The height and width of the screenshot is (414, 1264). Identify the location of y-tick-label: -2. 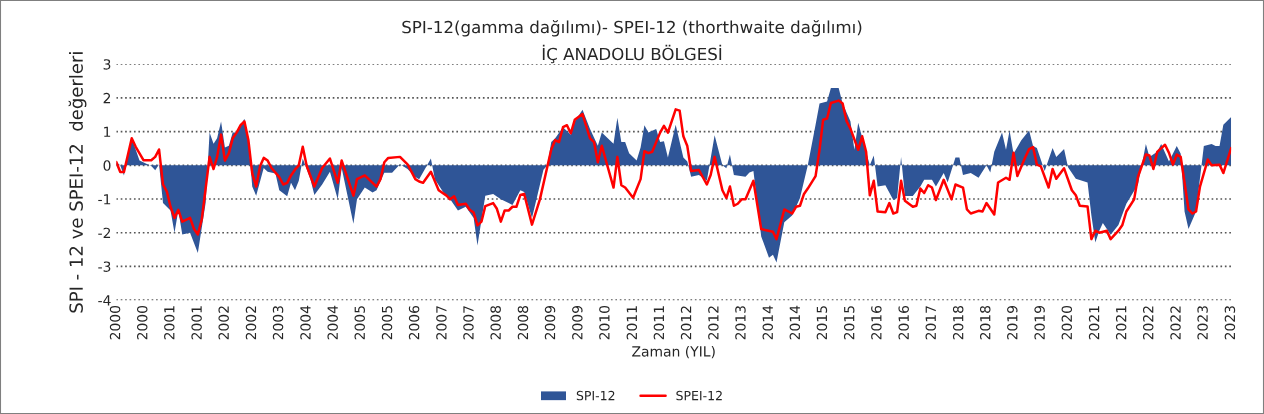
(104, 232).